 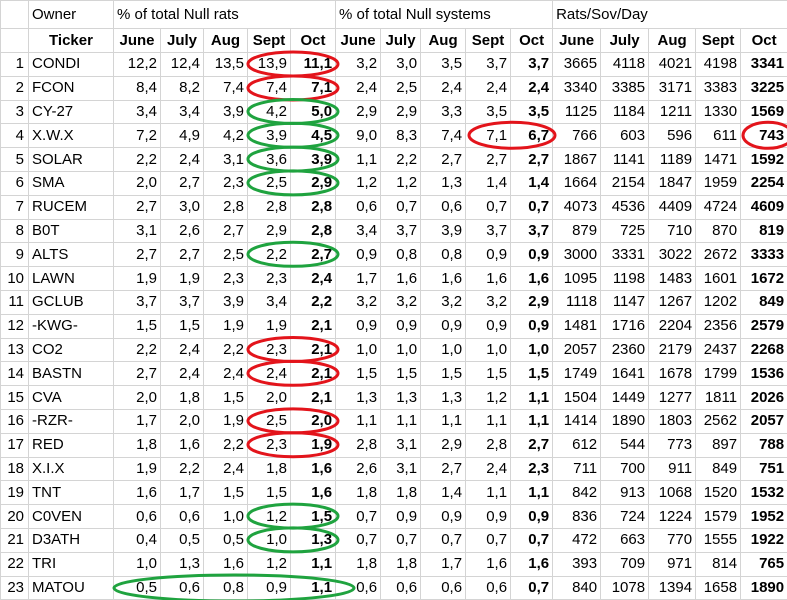 I want to click on ticker: GCLUB, so click(x=71, y=302).